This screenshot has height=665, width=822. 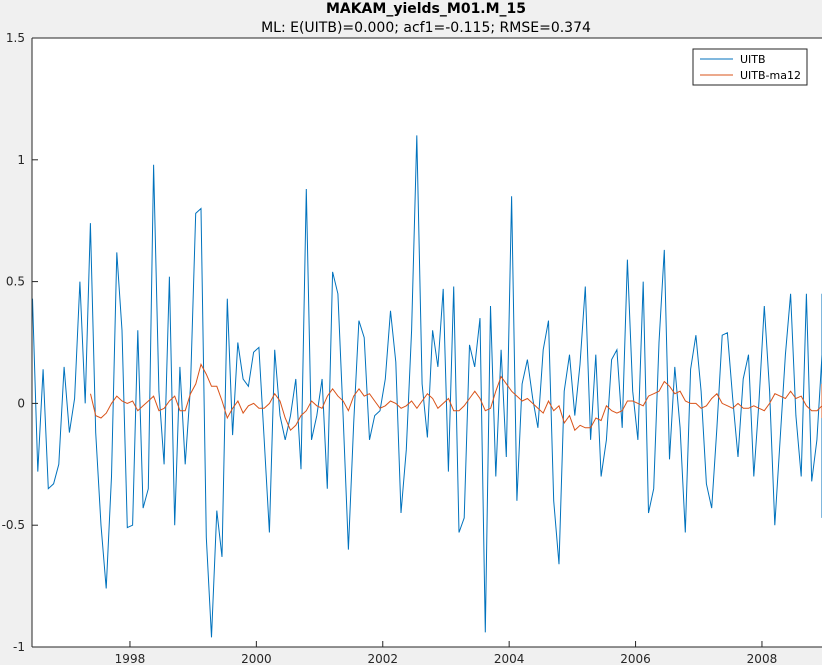 I want to click on y-tick-label: -1, so click(x=19, y=647).